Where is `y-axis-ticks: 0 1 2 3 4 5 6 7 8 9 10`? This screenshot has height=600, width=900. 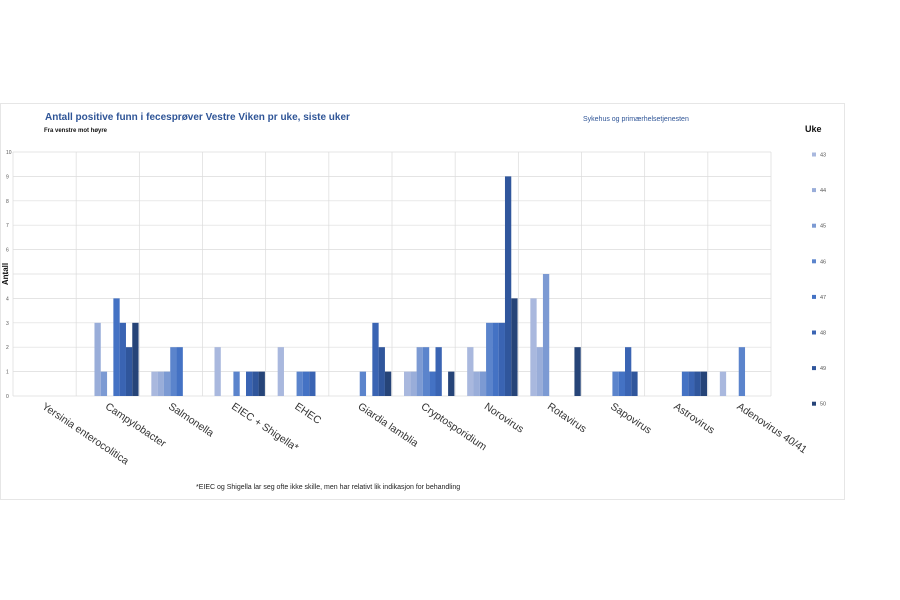
y-axis-ticks: 0 1 2 3 4 5 6 7 8 9 10 is located at coordinates (9, 275).